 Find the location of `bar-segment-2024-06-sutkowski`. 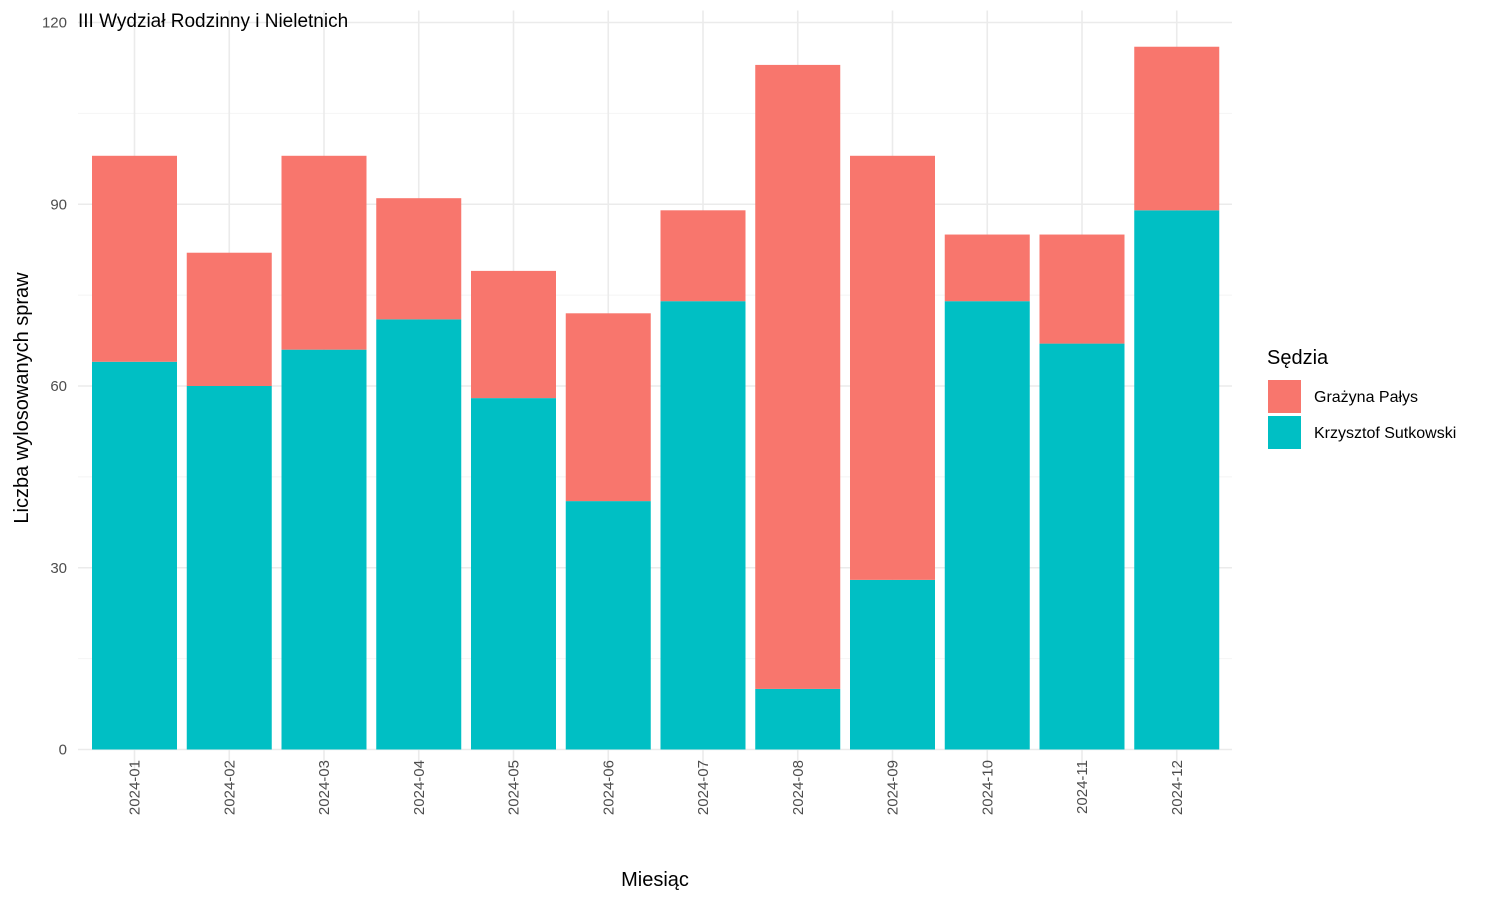

bar-segment-2024-06-sutkowski is located at coordinates (608, 625).